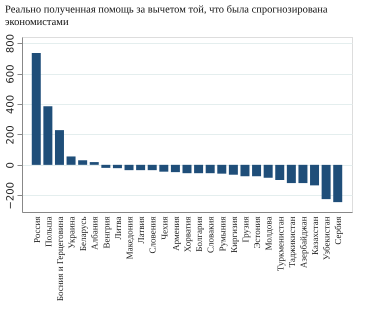  What do you see at coordinates (95, 233) in the screenshot?
I see `x-tick-label: Албания` at bounding box center [95, 233].